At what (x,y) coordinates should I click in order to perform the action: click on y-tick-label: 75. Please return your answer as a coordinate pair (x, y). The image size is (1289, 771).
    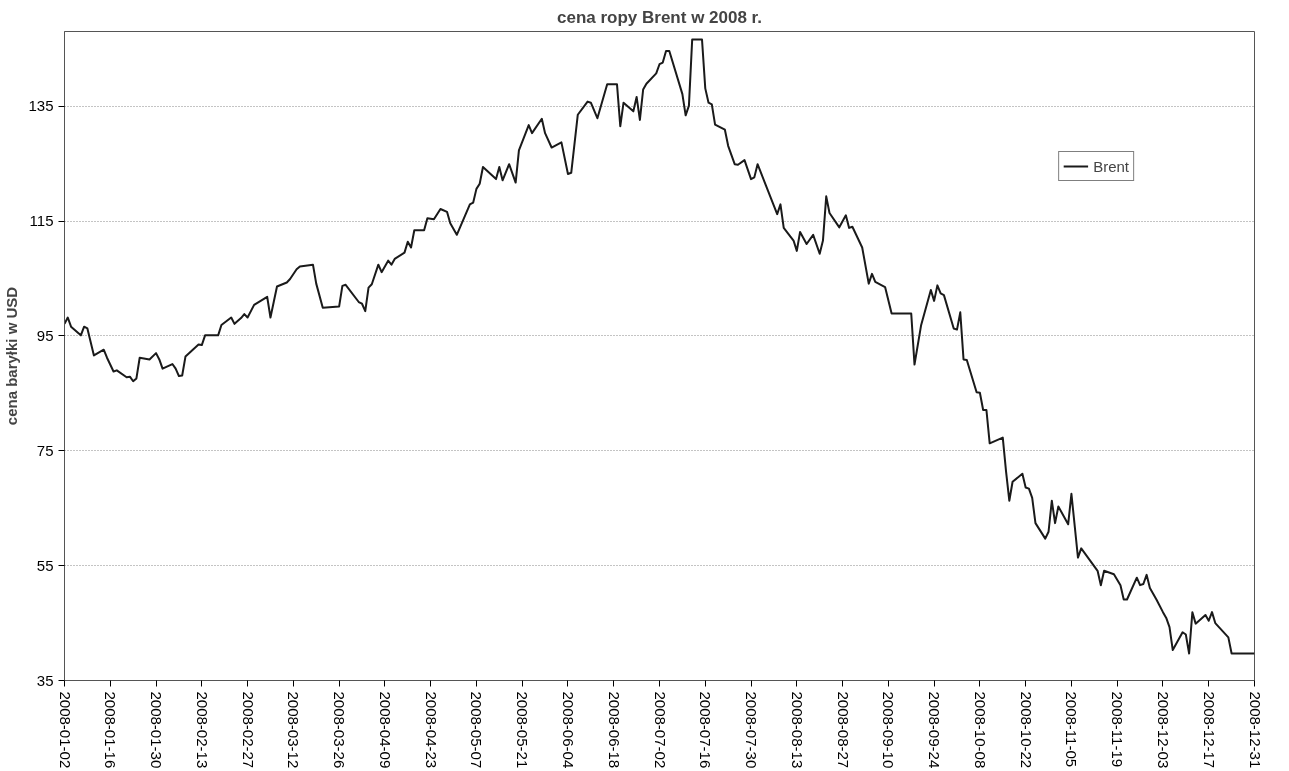
    Looking at the image, I should click on (45, 450).